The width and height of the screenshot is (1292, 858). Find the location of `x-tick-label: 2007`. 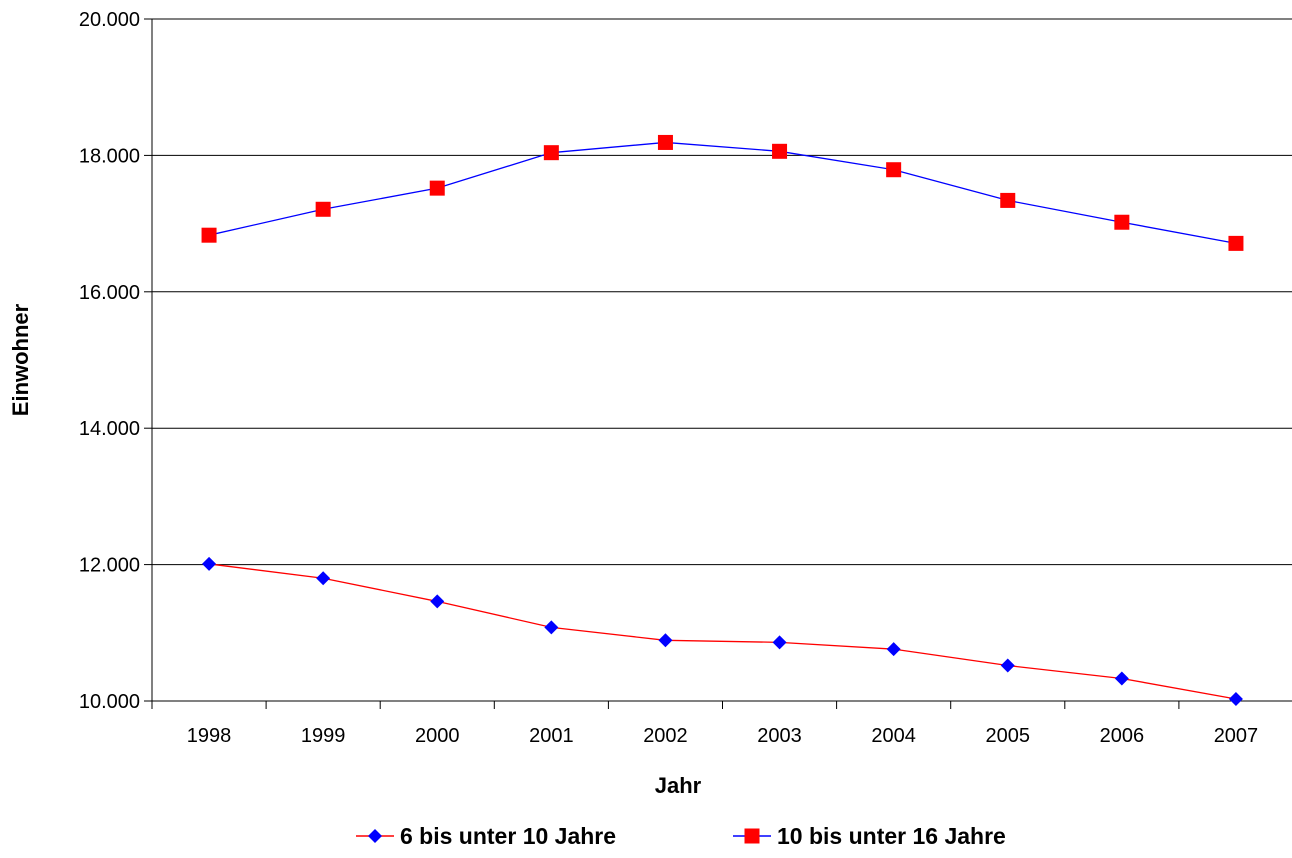

x-tick-label: 2007 is located at coordinates (1236, 736).